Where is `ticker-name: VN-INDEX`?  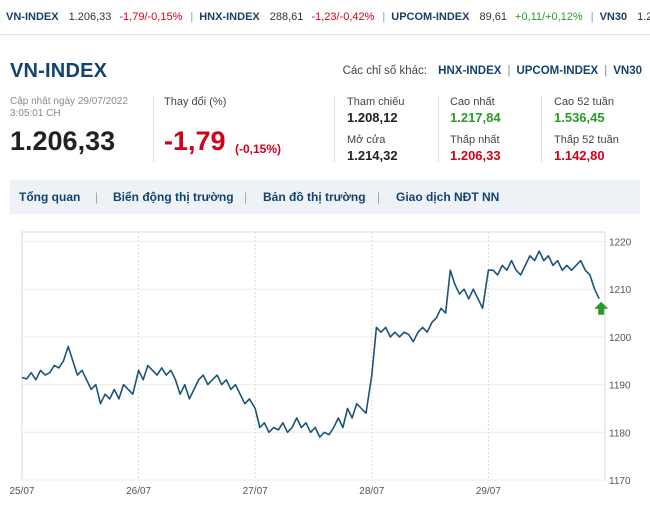
ticker-name: VN-INDEX is located at coordinates (32, 17).